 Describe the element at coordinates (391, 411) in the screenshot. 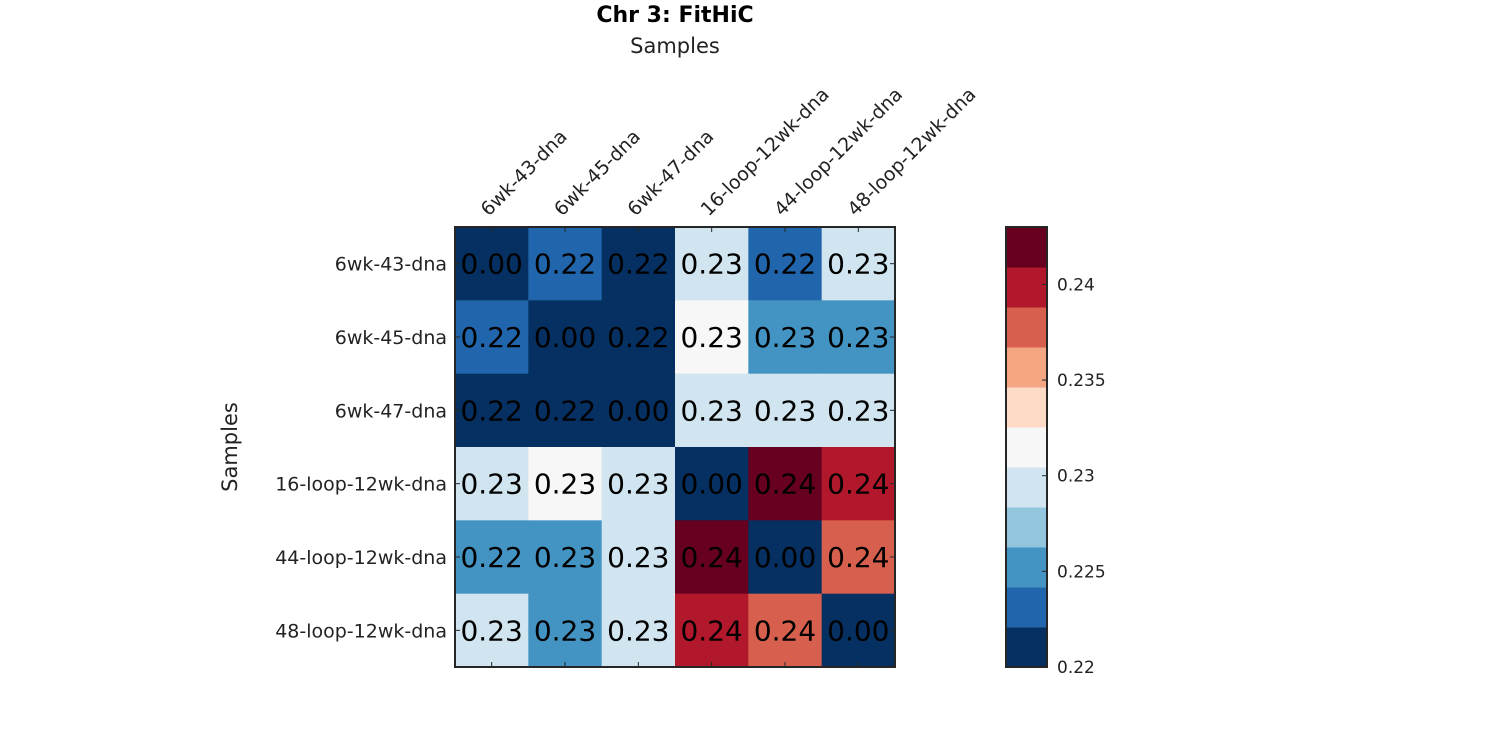

I see `y-tick-label: 6wk-47-dna` at that location.